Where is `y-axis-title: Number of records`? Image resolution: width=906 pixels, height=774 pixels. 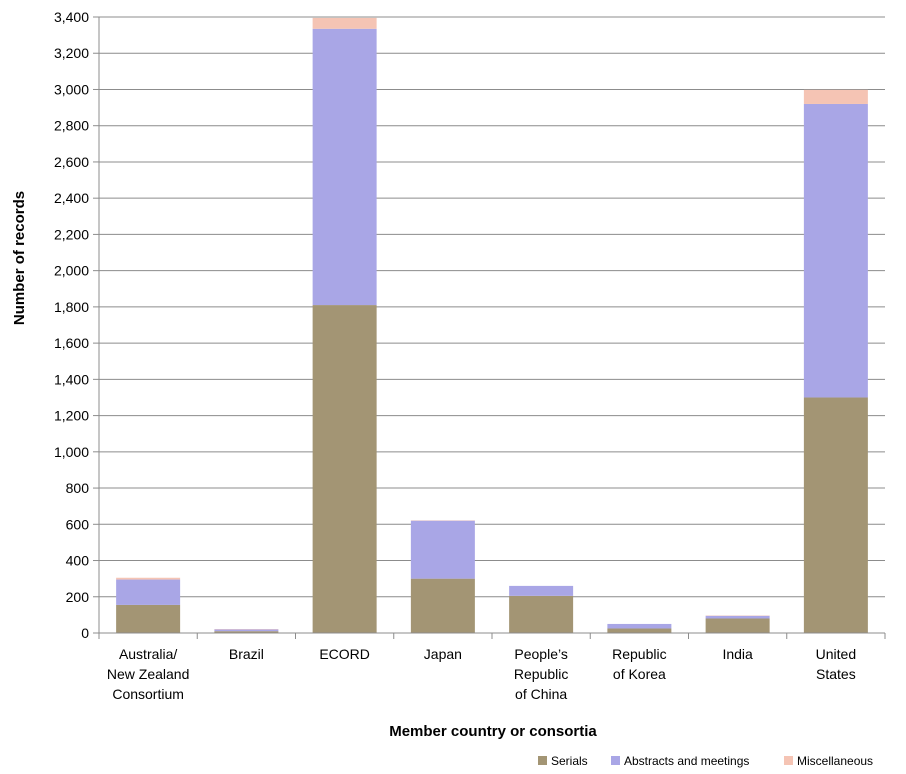
y-axis-title: Number of records is located at coordinates (19, 258).